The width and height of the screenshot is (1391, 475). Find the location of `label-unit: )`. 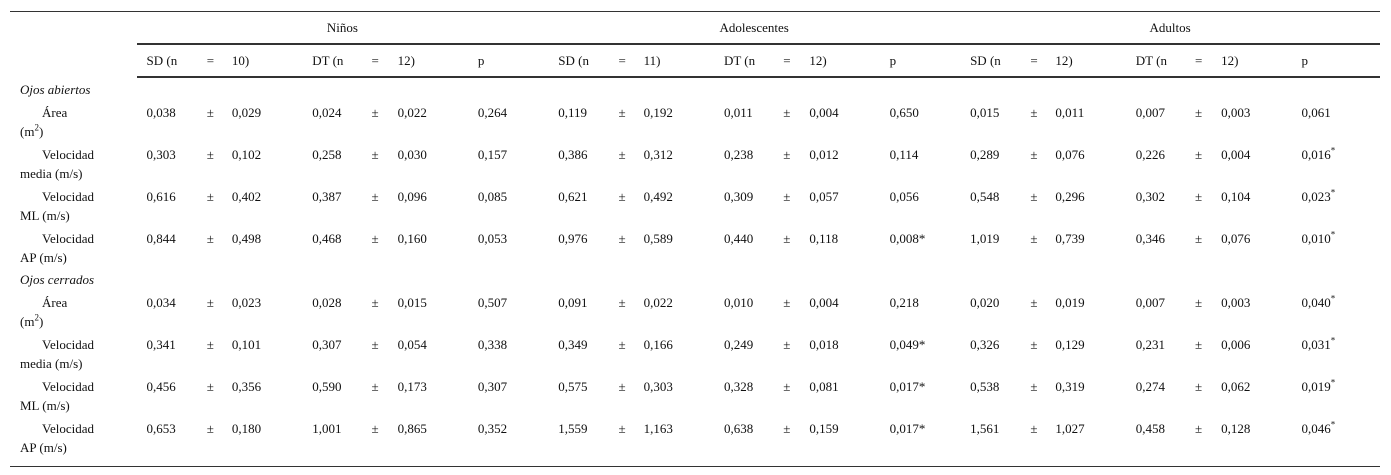

label-unit: ) is located at coordinates (41, 131).